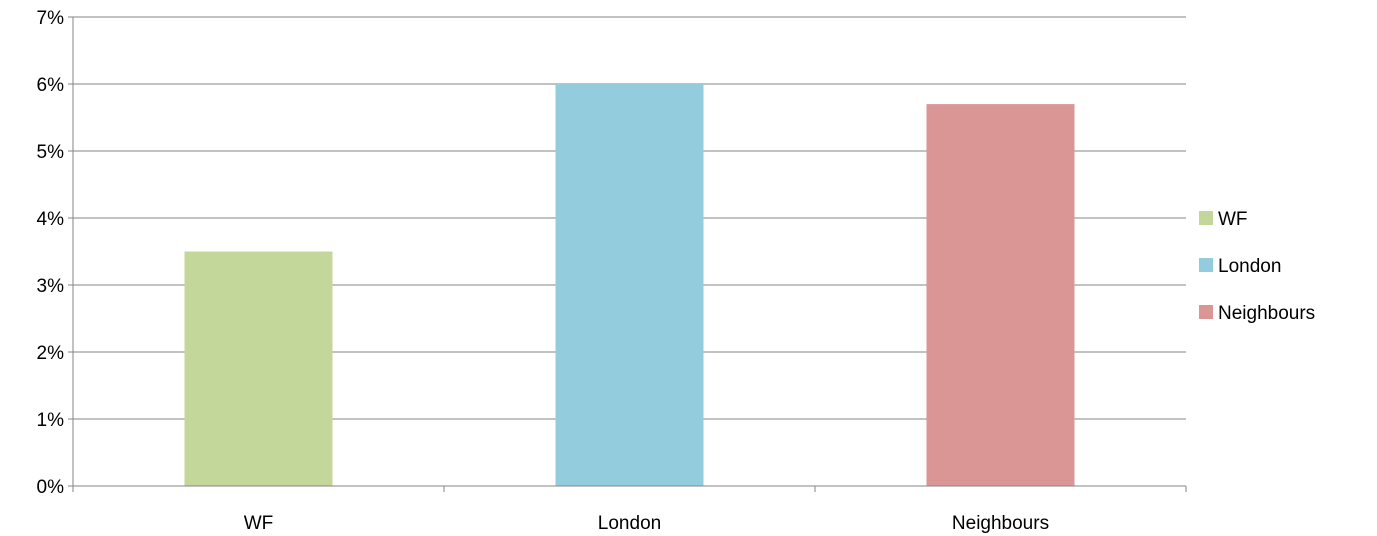 The width and height of the screenshot is (1377, 536). I want to click on bar-london, so click(629, 285).